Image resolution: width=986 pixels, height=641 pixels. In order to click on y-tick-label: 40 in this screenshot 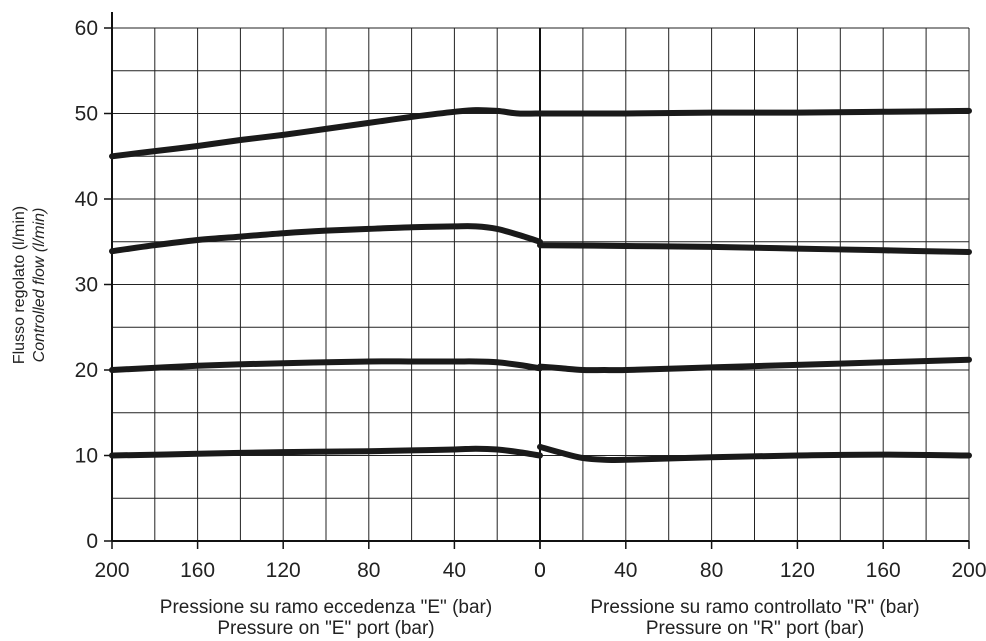, I will do `click(86, 199)`.